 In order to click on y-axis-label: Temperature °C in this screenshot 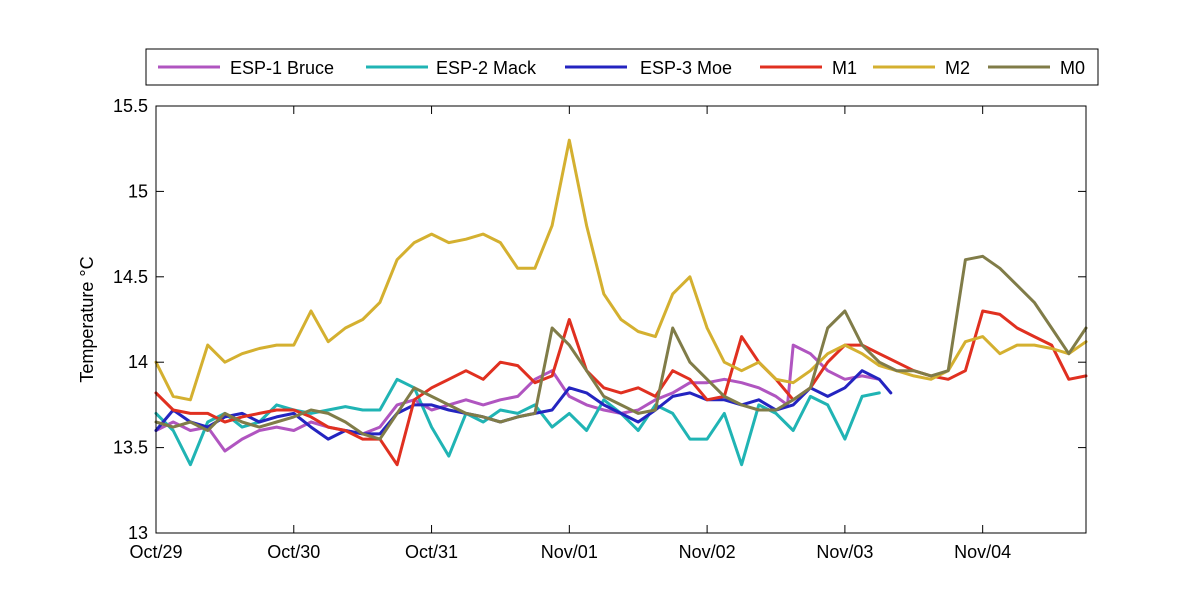, I will do `click(87, 319)`.